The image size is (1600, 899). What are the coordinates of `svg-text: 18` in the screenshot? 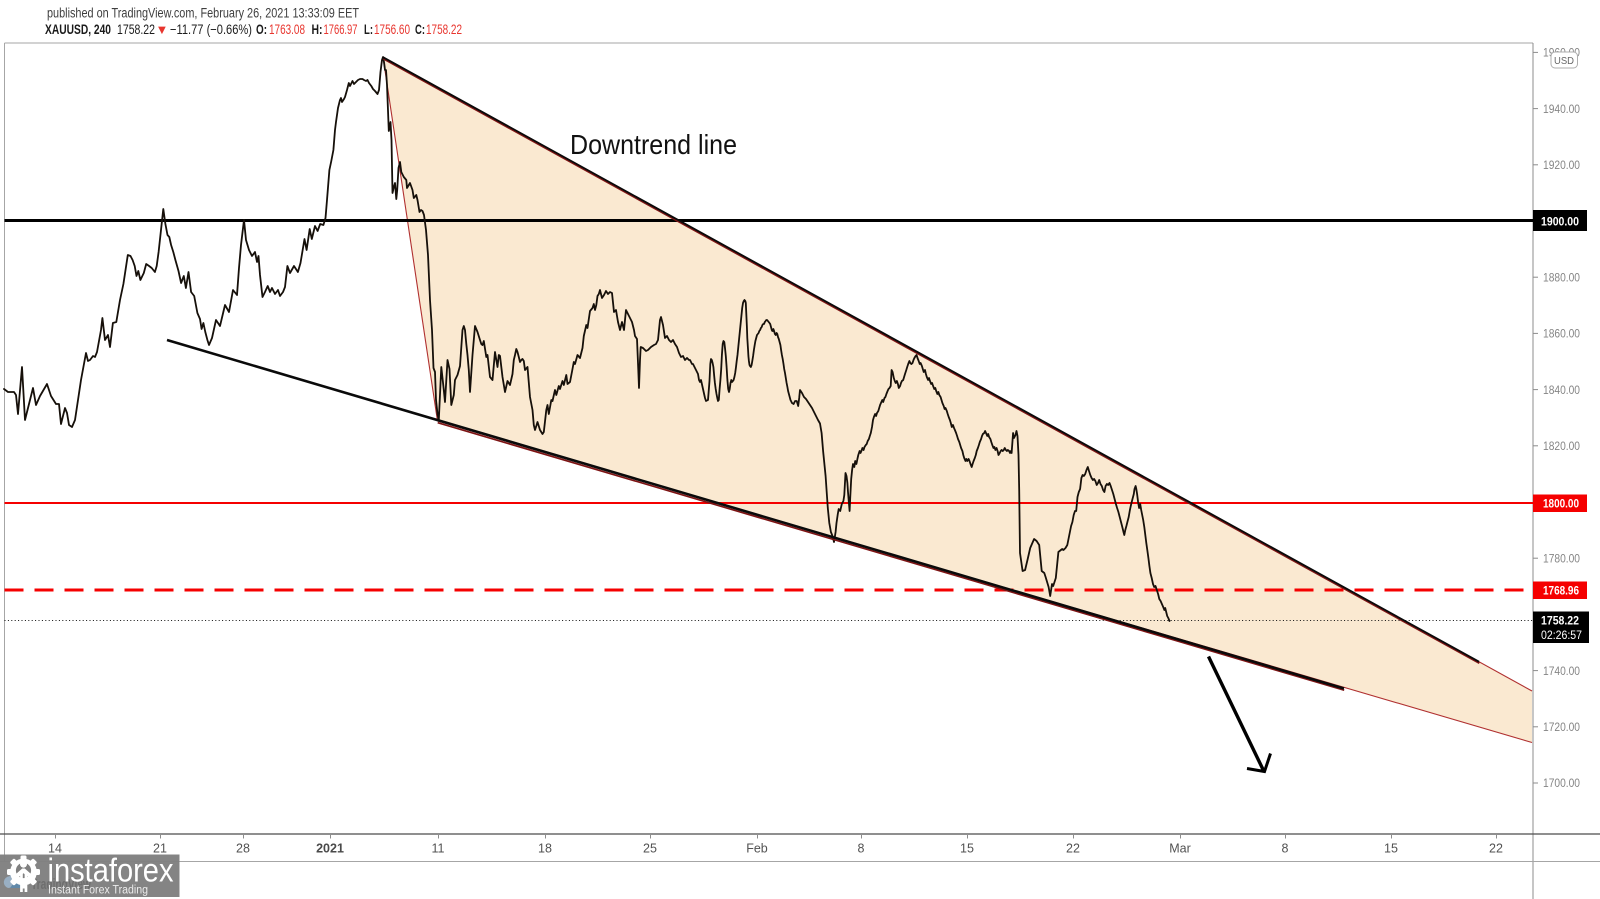 It's located at (545, 849).